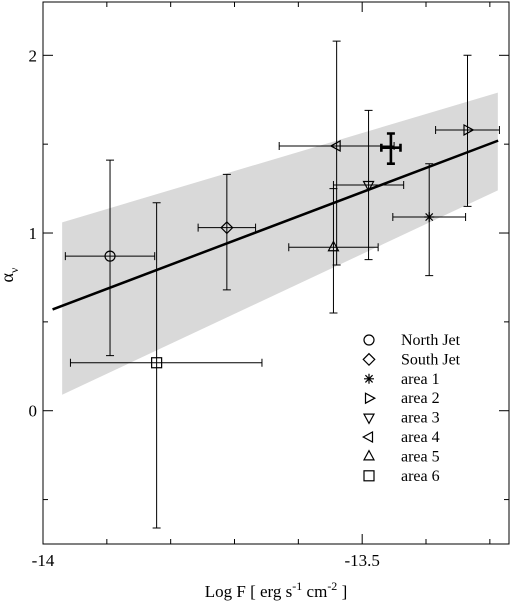  What do you see at coordinates (361, 560) in the screenshot?
I see `x-tick-label: -13.5` at bounding box center [361, 560].